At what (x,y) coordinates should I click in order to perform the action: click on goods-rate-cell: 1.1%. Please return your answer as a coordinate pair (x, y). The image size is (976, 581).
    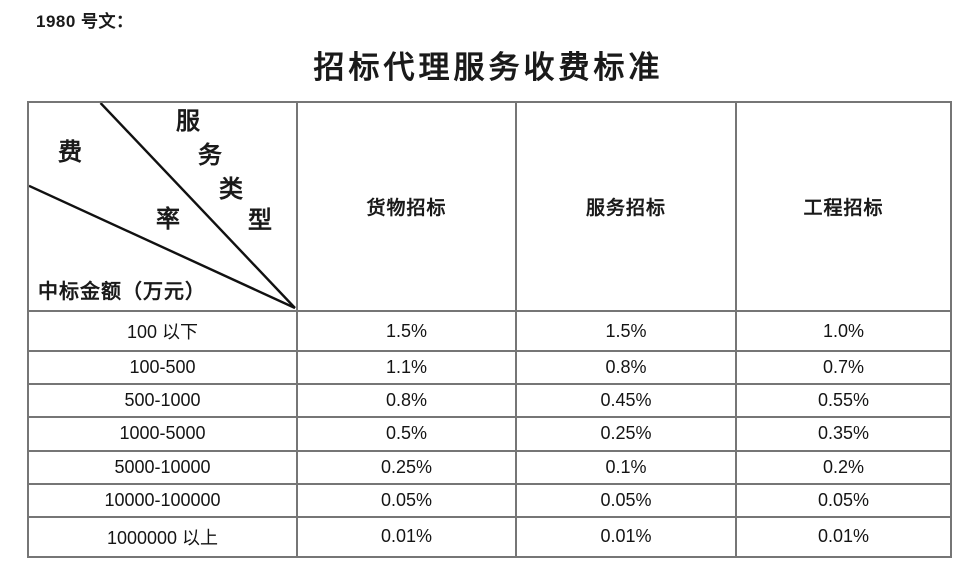
    Looking at the image, I should click on (406, 368).